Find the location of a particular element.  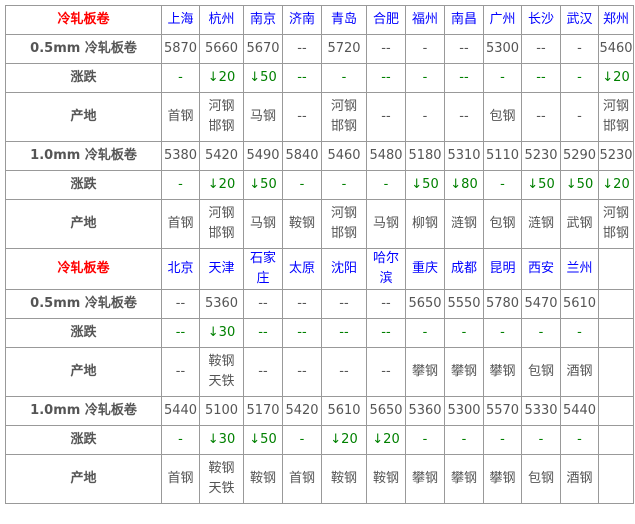

origin-row: 产地 首钢 鞍钢 天铁 鞍钢 首钢 鞍钢 鞍钢 攀钢 攀钢 攀钢 包钢 酒钢 is located at coordinates (319, 479).